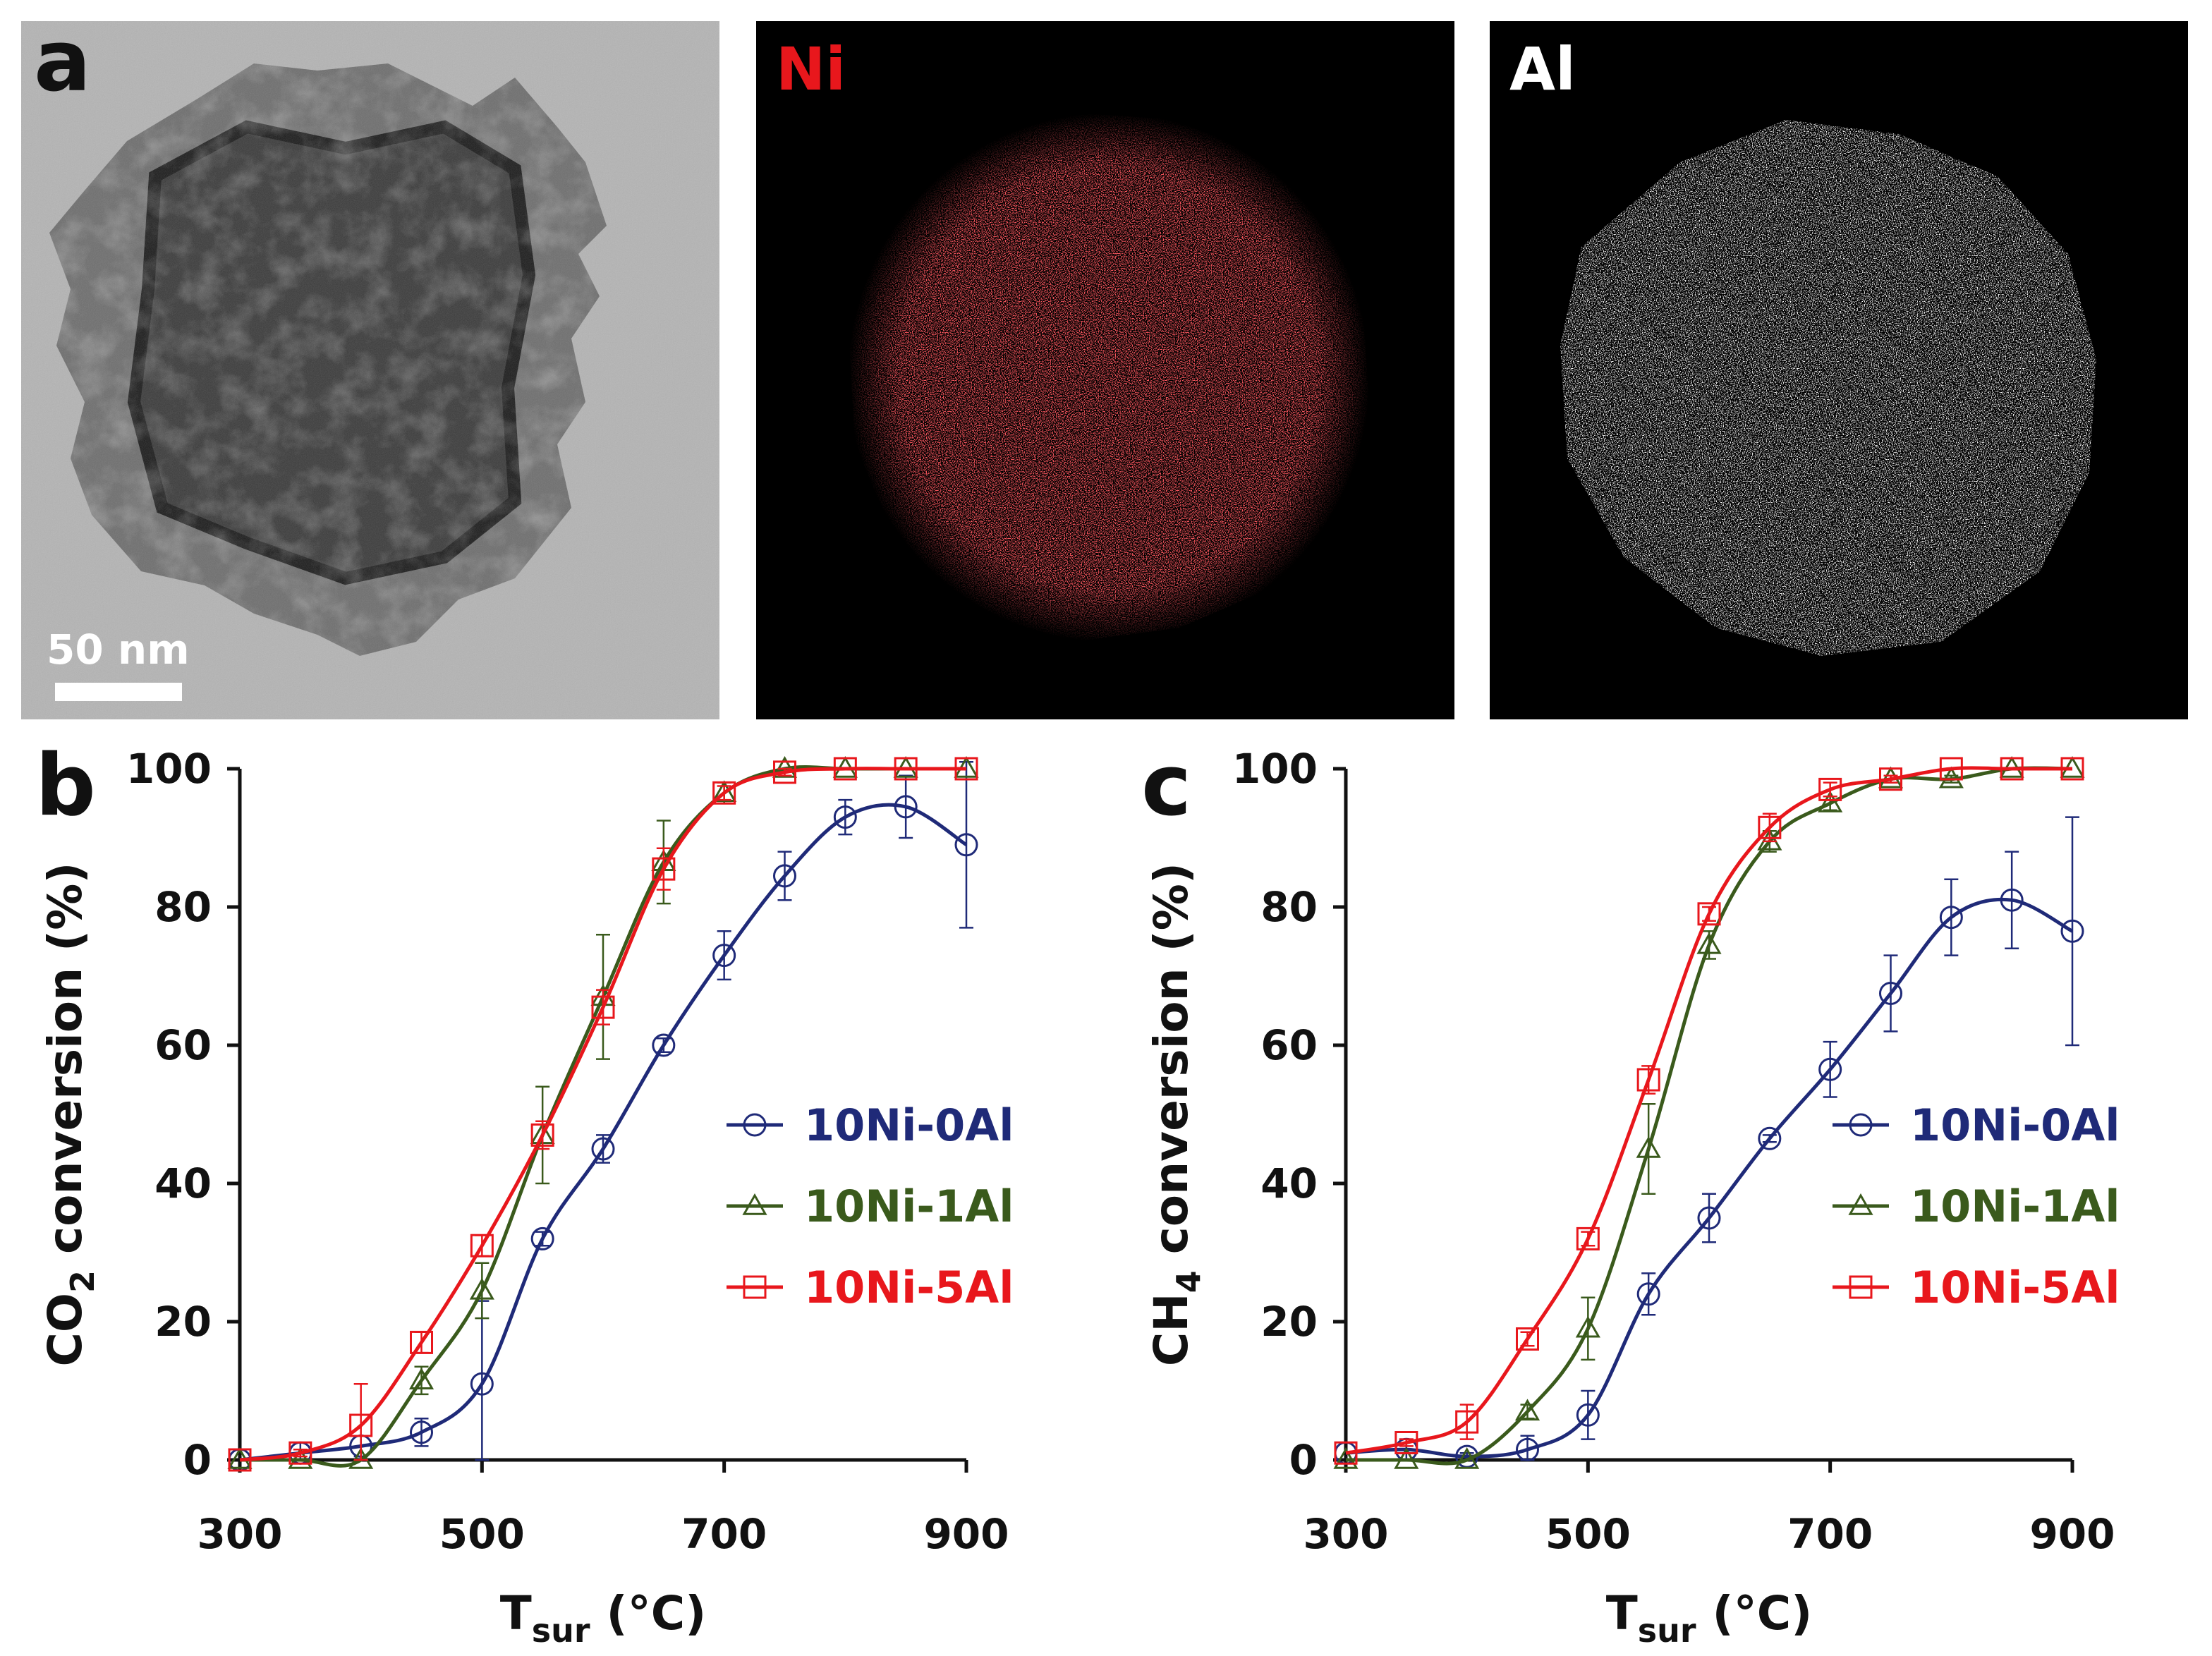  Describe the element at coordinates (70, 1115) in the screenshot. I see `y-axis-label: CO2 conversion (%)` at that location.